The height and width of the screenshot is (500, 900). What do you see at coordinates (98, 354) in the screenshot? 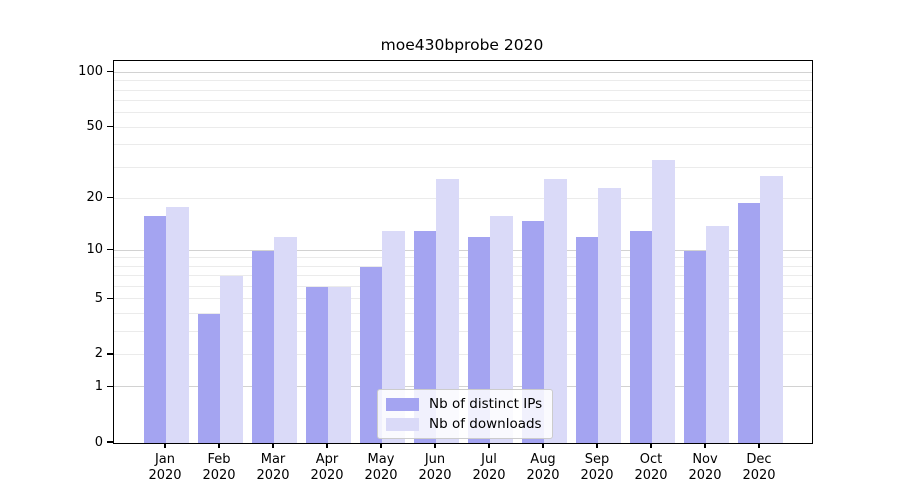
I see `y-tick-label: 2` at bounding box center [98, 354].